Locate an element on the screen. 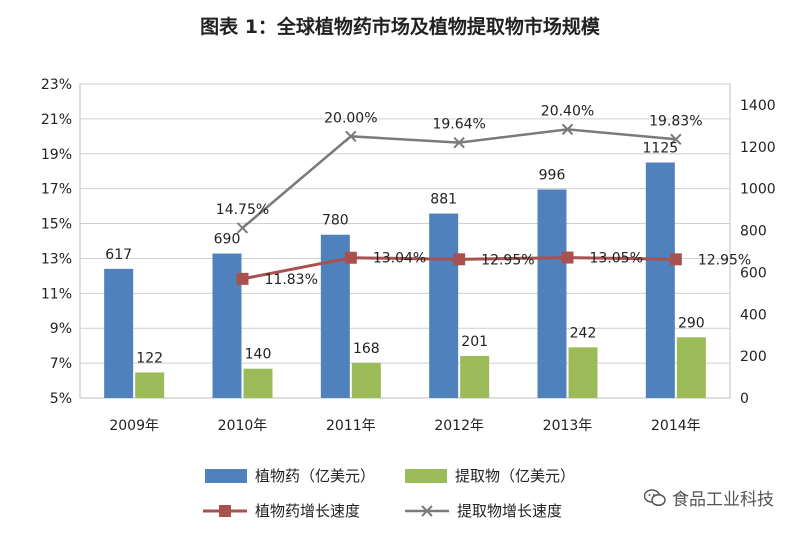  line-extract-growth is located at coordinates (458, 178).